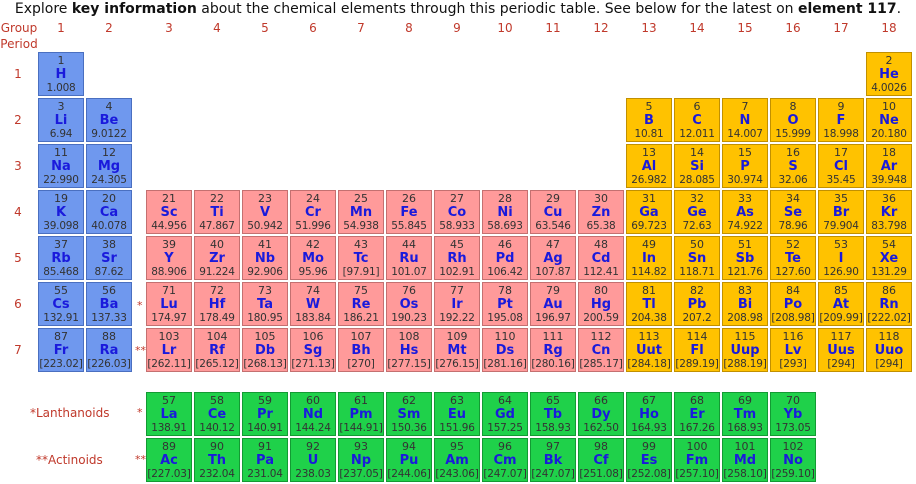 The width and height of the screenshot is (916, 484). Describe the element at coordinates (793, 120) in the screenshot. I see `element-cell-o: 8 O 15.999` at that location.